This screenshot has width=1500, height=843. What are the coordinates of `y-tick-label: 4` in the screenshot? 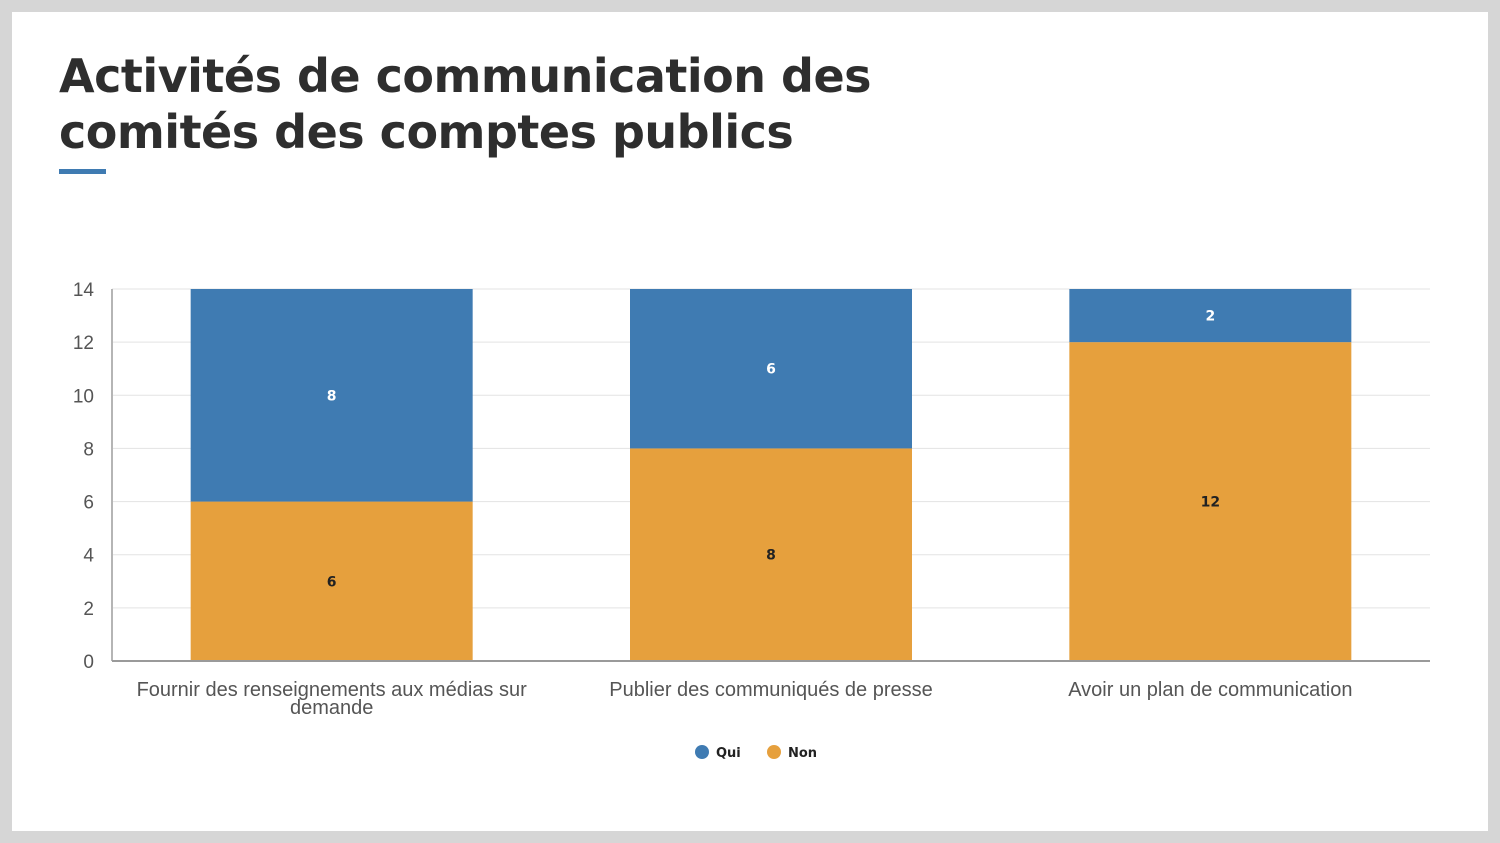 It's located at (88, 556).